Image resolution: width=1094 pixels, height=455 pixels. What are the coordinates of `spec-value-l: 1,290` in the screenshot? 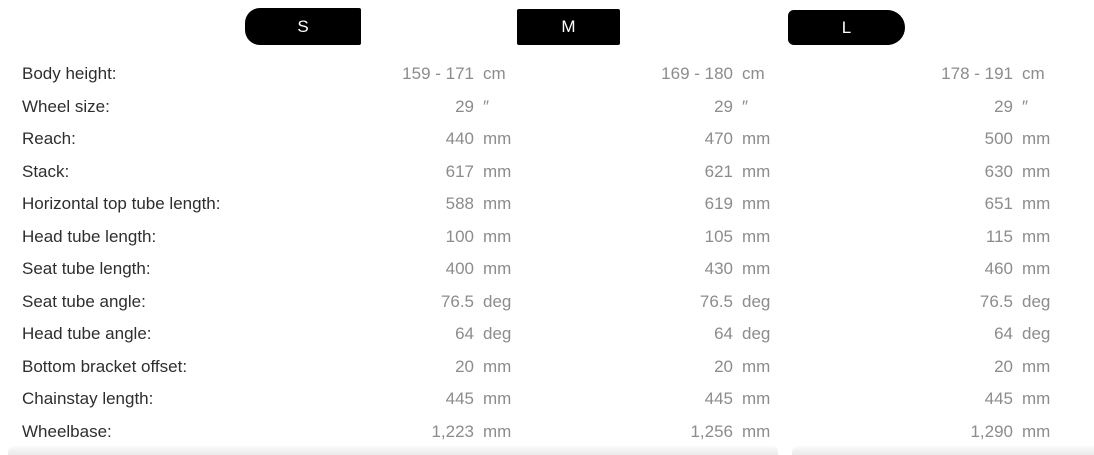 It's located at (991, 431).